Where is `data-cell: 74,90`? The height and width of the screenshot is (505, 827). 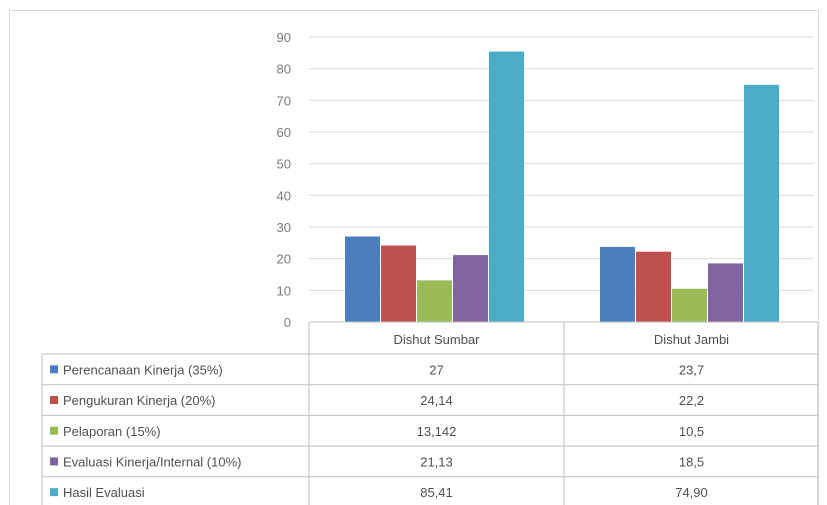 data-cell: 74,90 is located at coordinates (691, 492).